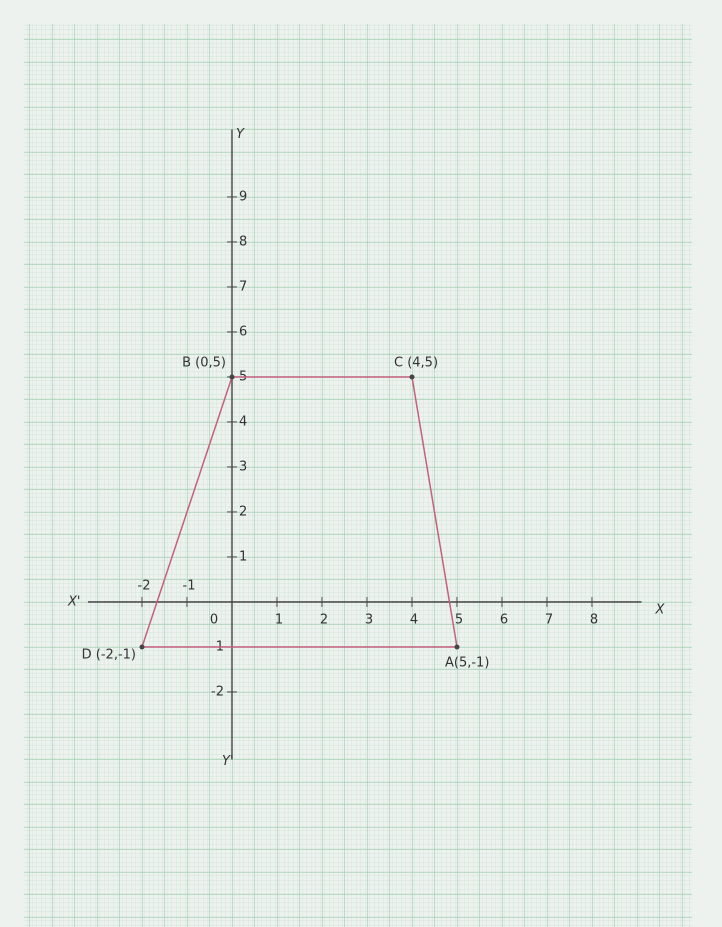 The width and height of the screenshot is (722, 927). I want to click on point-label: C (4,5), so click(416, 363).